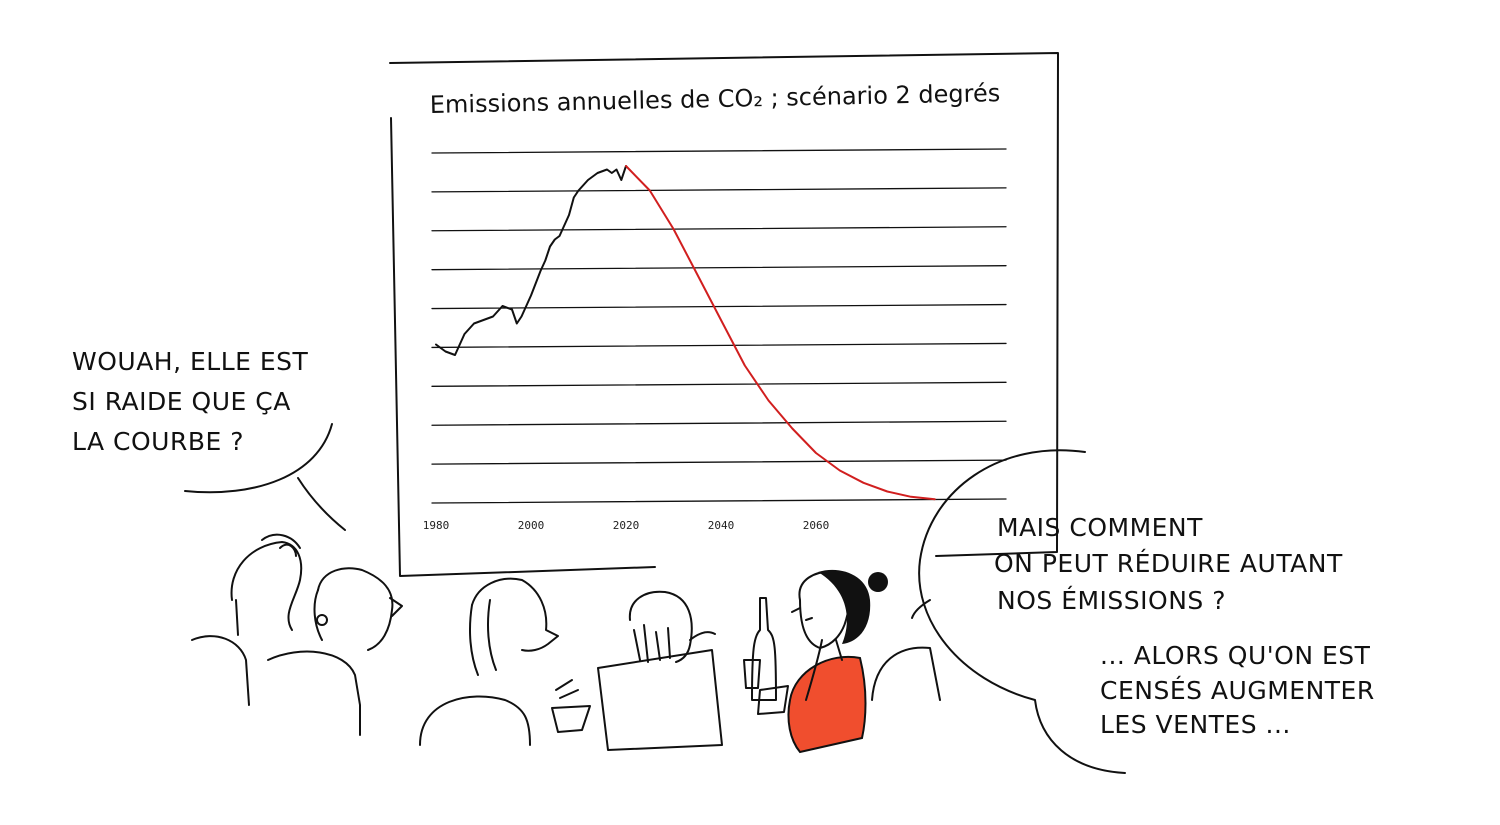  I want to click on bubble-right-line-3: NOS ÉMISSIONS ?, so click(1111, 600).